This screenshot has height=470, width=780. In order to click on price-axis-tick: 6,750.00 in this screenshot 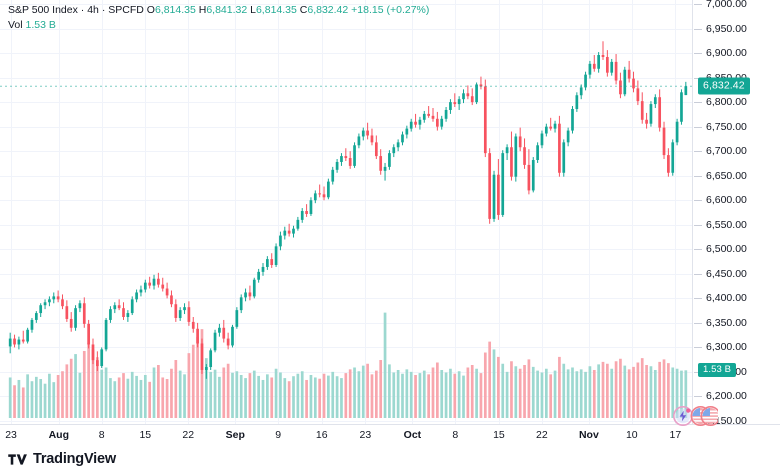, I will do `click(720, 126)`.